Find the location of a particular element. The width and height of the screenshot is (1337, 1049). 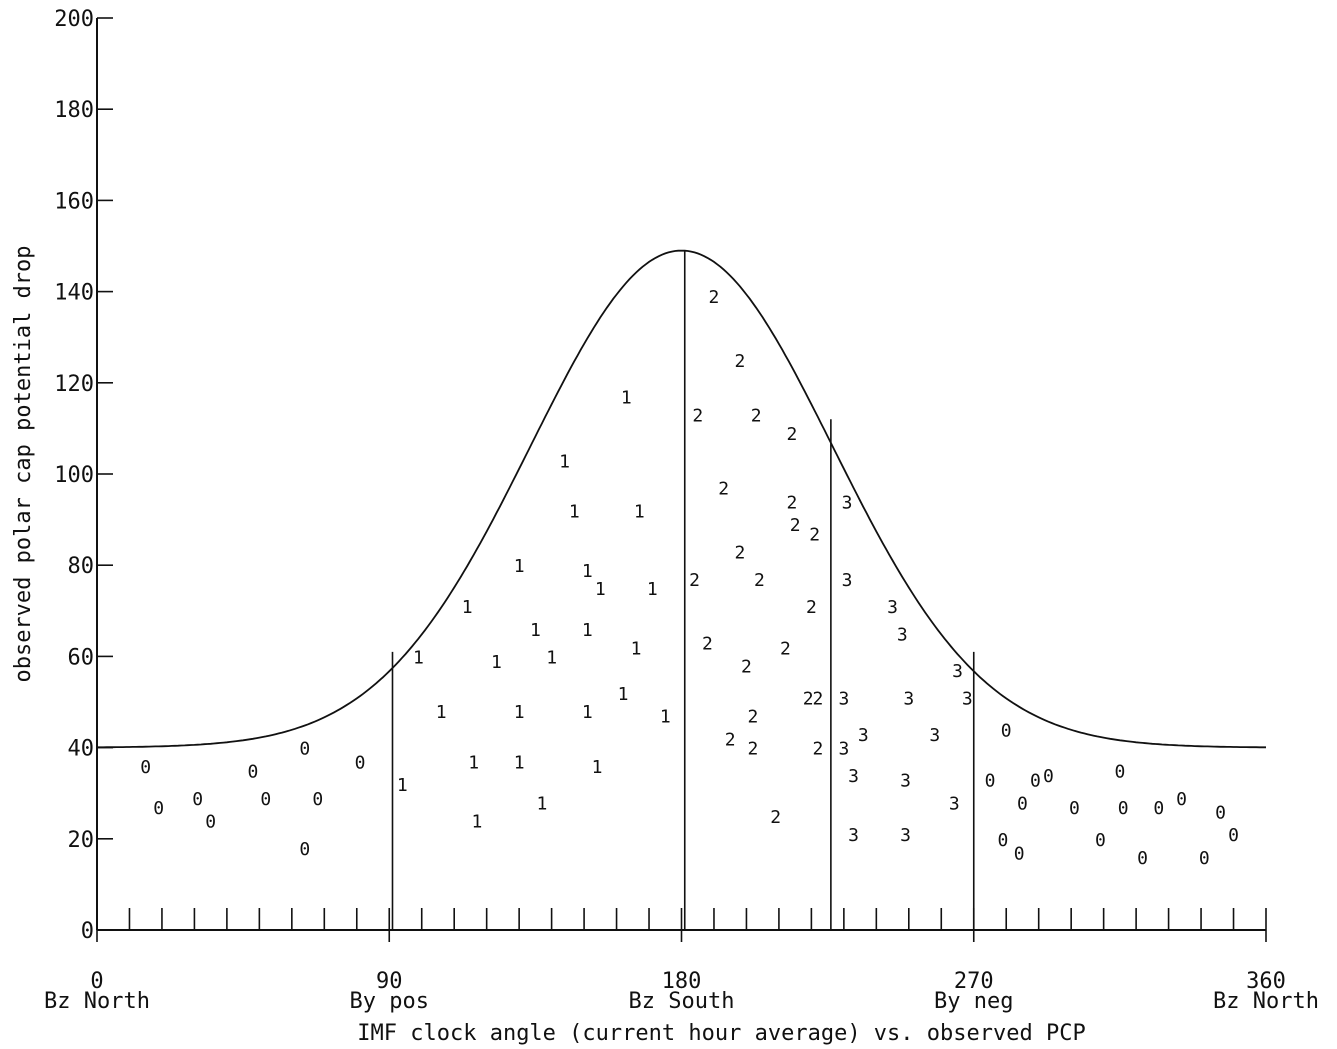

y-tick-label: 120 is located at coordinates (74, 384).